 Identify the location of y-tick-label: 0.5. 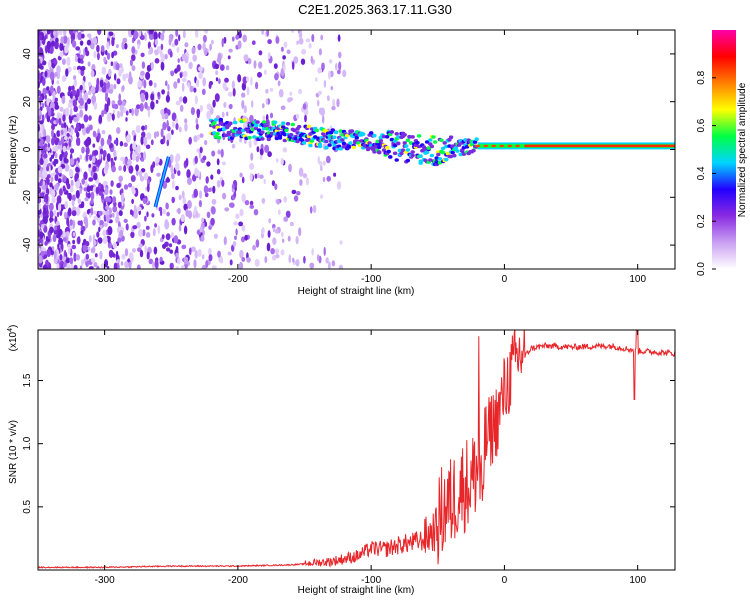
(27, 506).